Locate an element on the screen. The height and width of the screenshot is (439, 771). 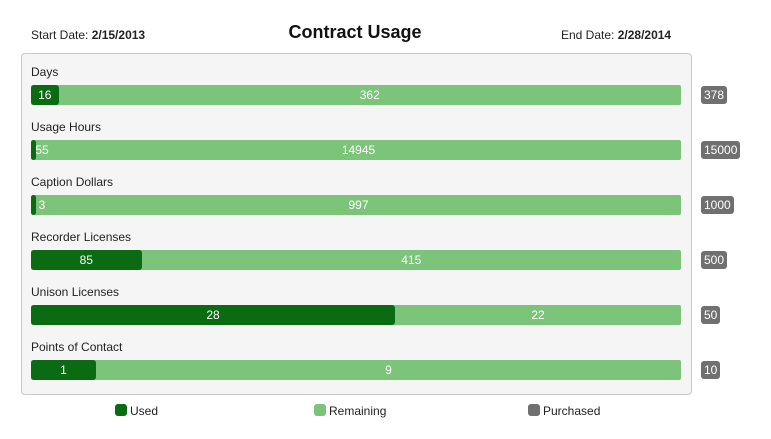
used-value: 85 is located at coordinates (86, 260).